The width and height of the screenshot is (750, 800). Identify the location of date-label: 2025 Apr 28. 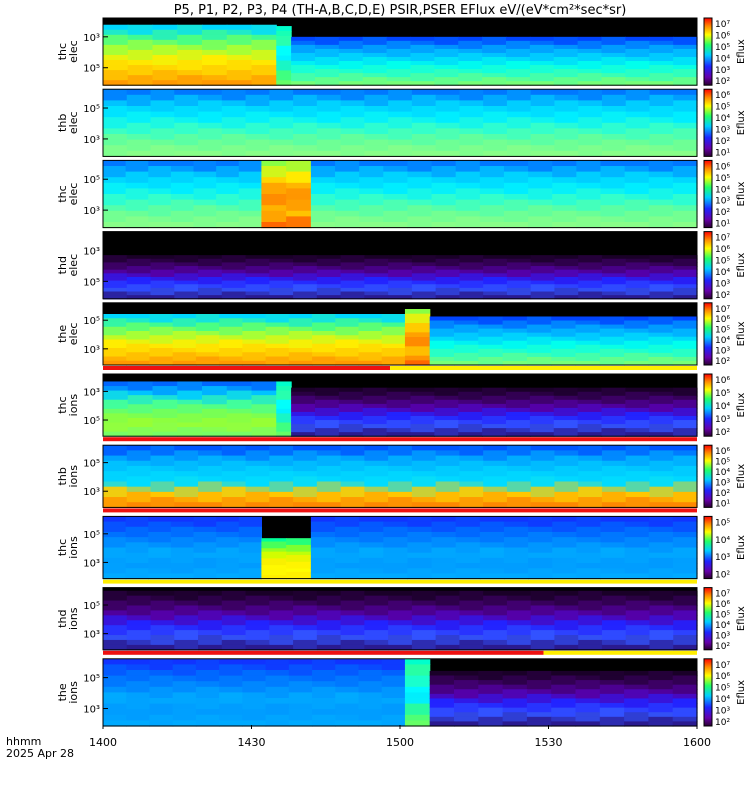
(40, 753).